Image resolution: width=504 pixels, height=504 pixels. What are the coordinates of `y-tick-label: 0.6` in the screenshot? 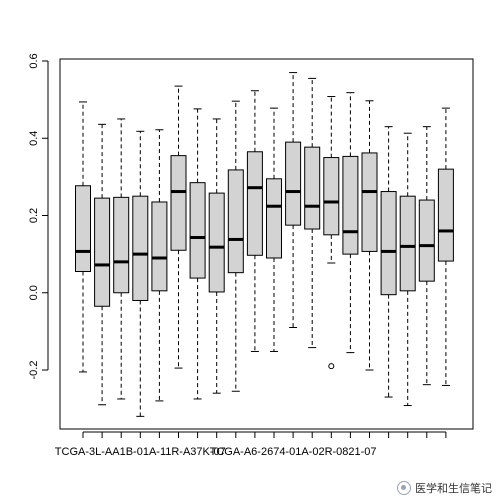 It's located at (34, 60).